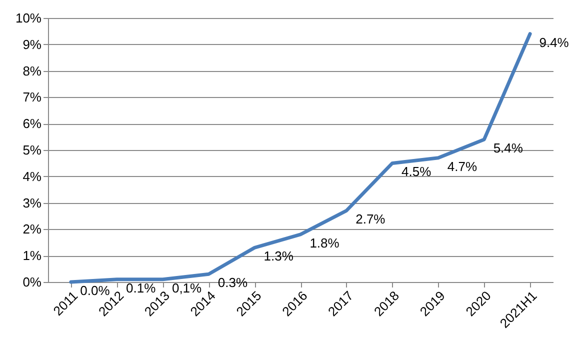  Describe the element at coordinates (32, 256) in the screenshot. I see `y-tick-label: 1%` at that location.